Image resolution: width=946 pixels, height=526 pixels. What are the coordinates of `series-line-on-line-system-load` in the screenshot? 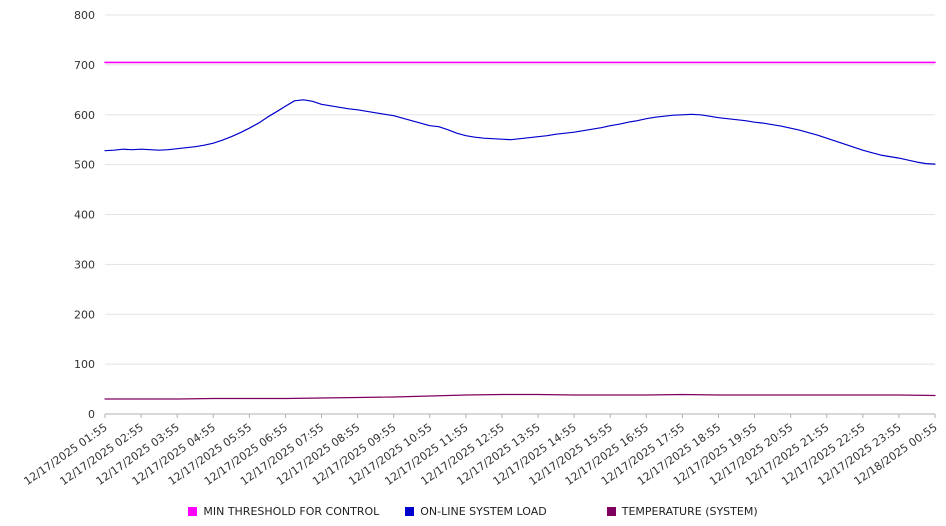 It's located at (520, 132).